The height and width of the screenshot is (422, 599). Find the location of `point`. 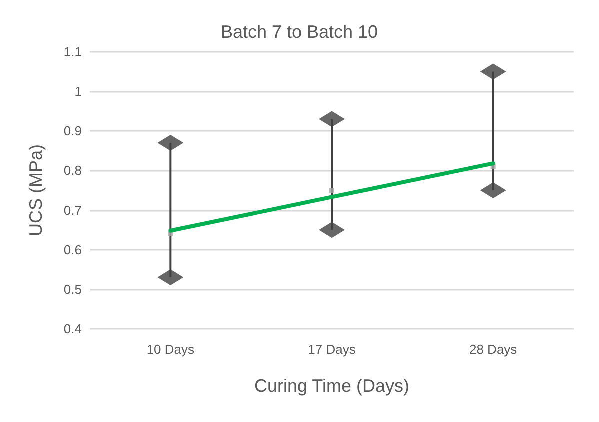

point is located at coordinates (332, 190).